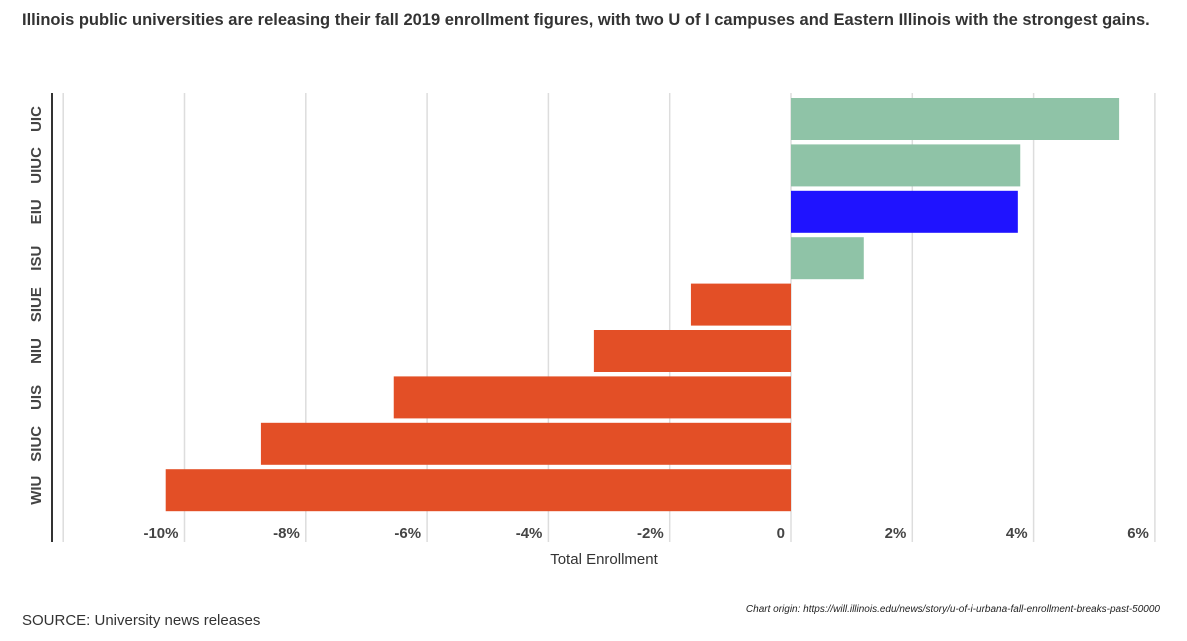  What do you see at coordinates (36, 211) in the screenshot?
I see `y-tick-label: EIU` at bounding box center [36, 211].